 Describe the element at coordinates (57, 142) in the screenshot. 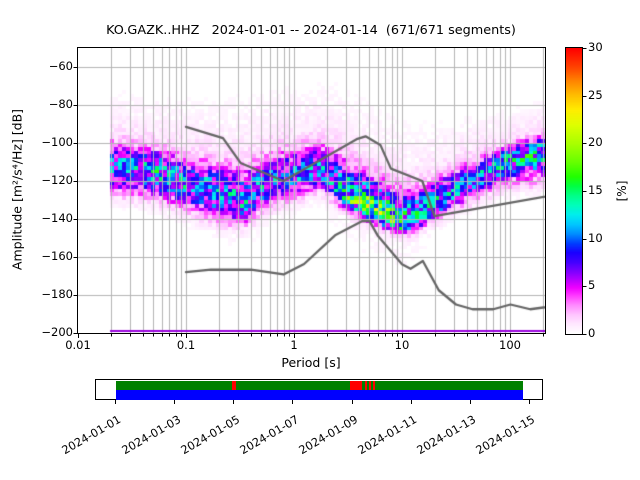

I see `y-tick-label: −100` at that location.